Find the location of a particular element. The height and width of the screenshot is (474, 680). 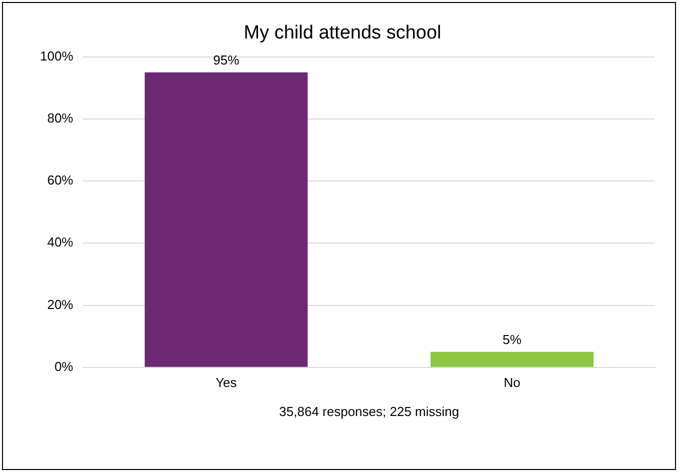

data-label: 95% is located at coordinates (226, 60).